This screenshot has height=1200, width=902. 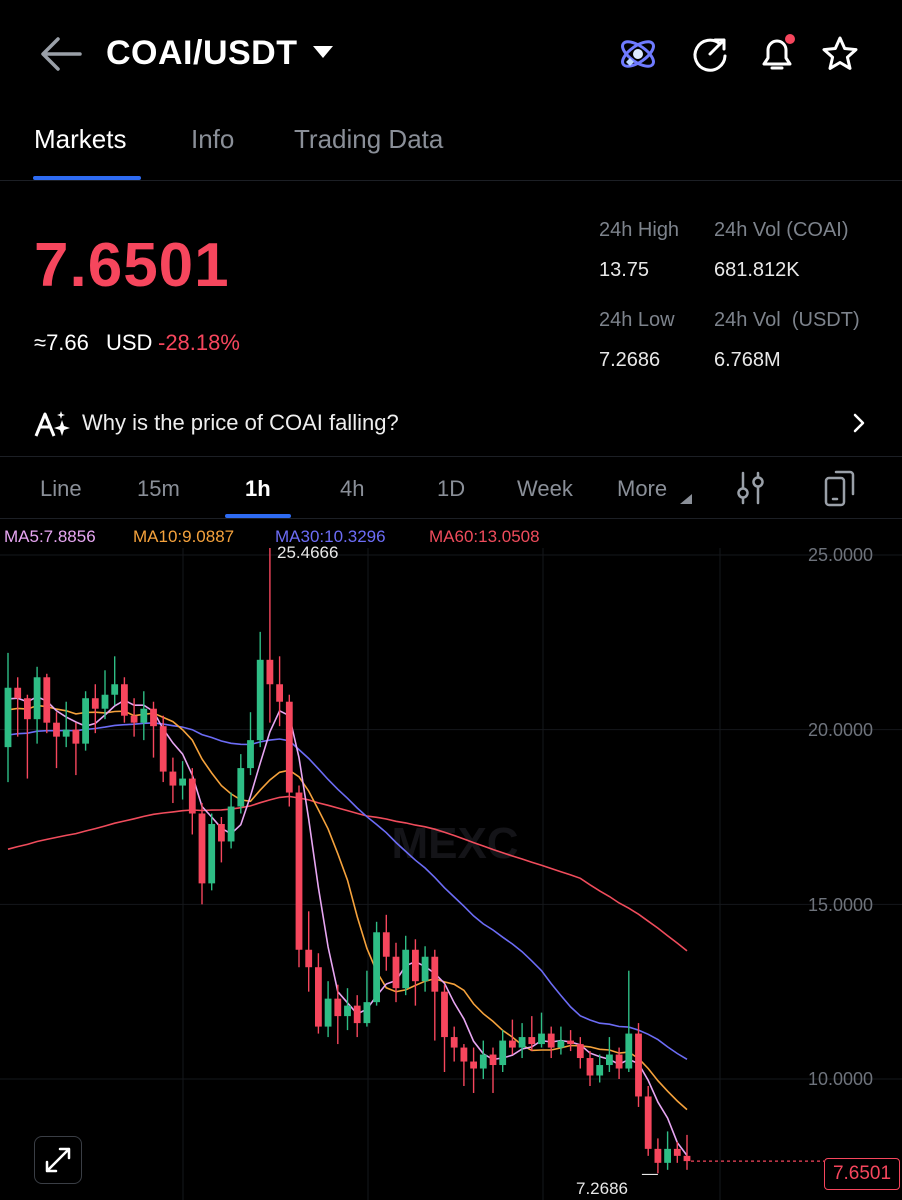 What do you see at coordinates (484, 536) in the screenshot?
I see `ma60-legend: MA60:13.0508` at bounding box center [484, 536].